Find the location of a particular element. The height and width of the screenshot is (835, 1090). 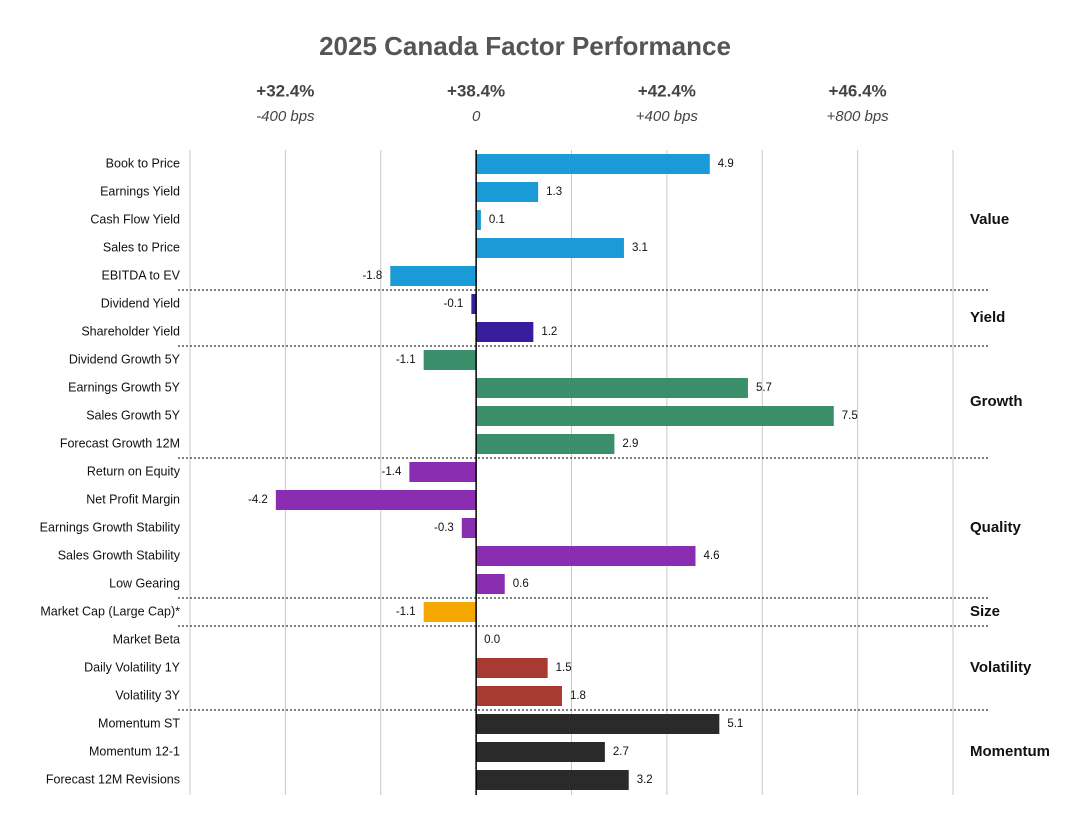

category-label: Net Profit Margin is located at coordinates (133, 499).